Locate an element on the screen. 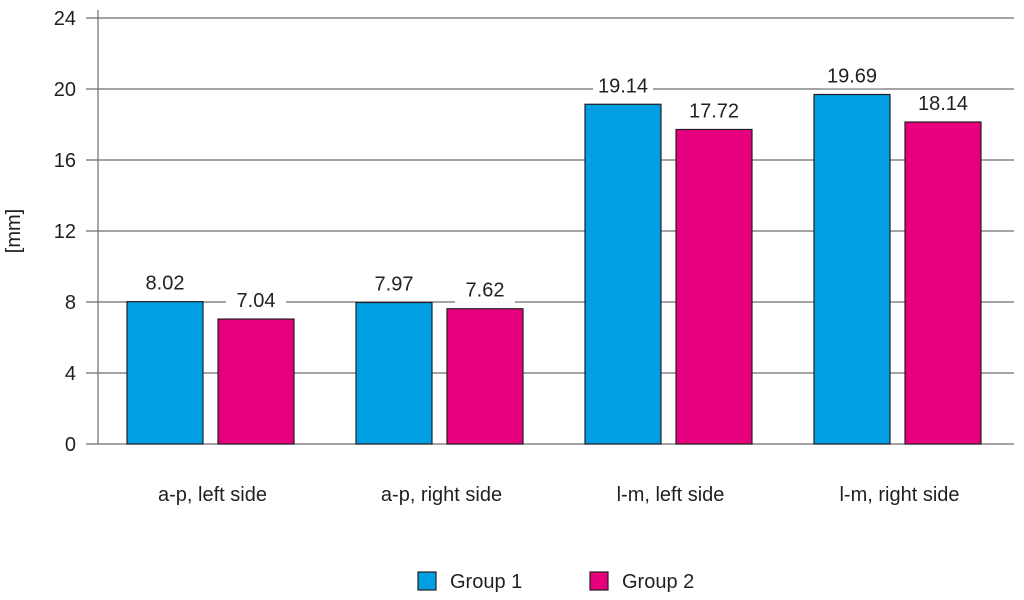  y-tick-label: 8 is located at coordinates (70, 303).